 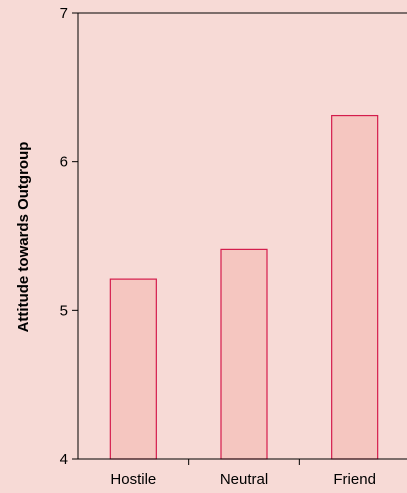 What do you see at coordinates (64, 162) in the screenshot?
I see `y-tick-label: 6` at bounding box center [64, 162].